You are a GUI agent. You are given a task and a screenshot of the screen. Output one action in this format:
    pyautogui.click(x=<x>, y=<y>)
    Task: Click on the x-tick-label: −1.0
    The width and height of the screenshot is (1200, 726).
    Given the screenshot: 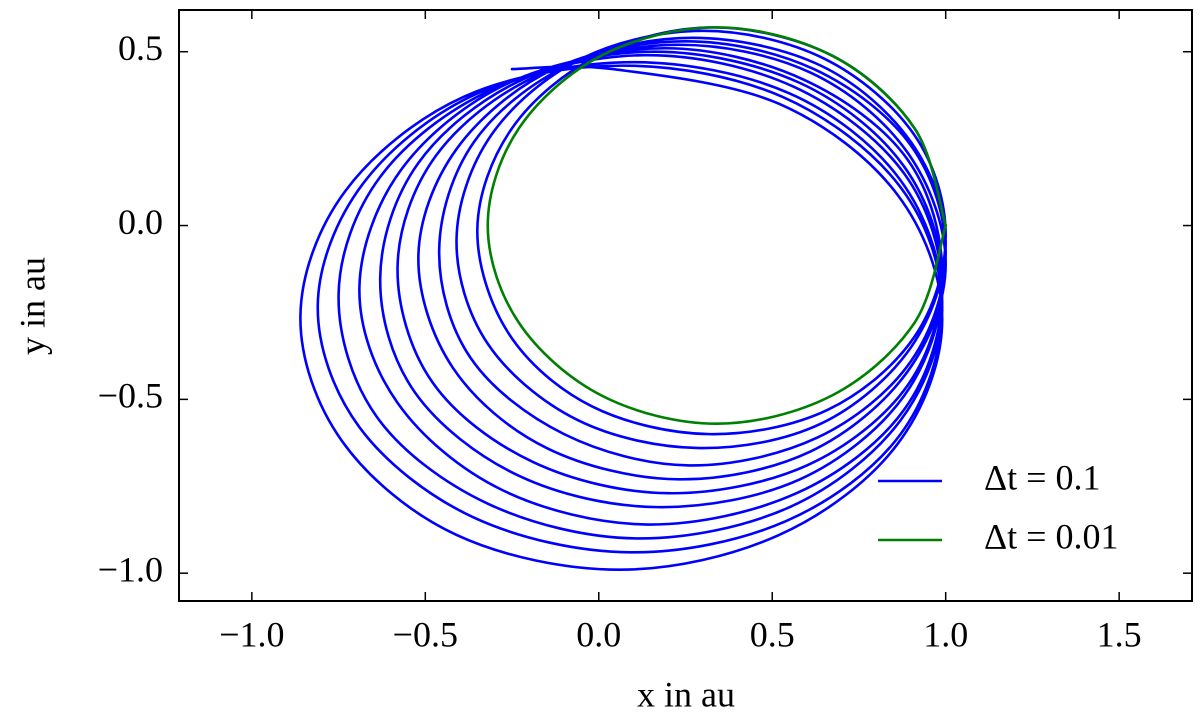 What is the action you would take?
    pyautogui.click(x=251, y=634)
    